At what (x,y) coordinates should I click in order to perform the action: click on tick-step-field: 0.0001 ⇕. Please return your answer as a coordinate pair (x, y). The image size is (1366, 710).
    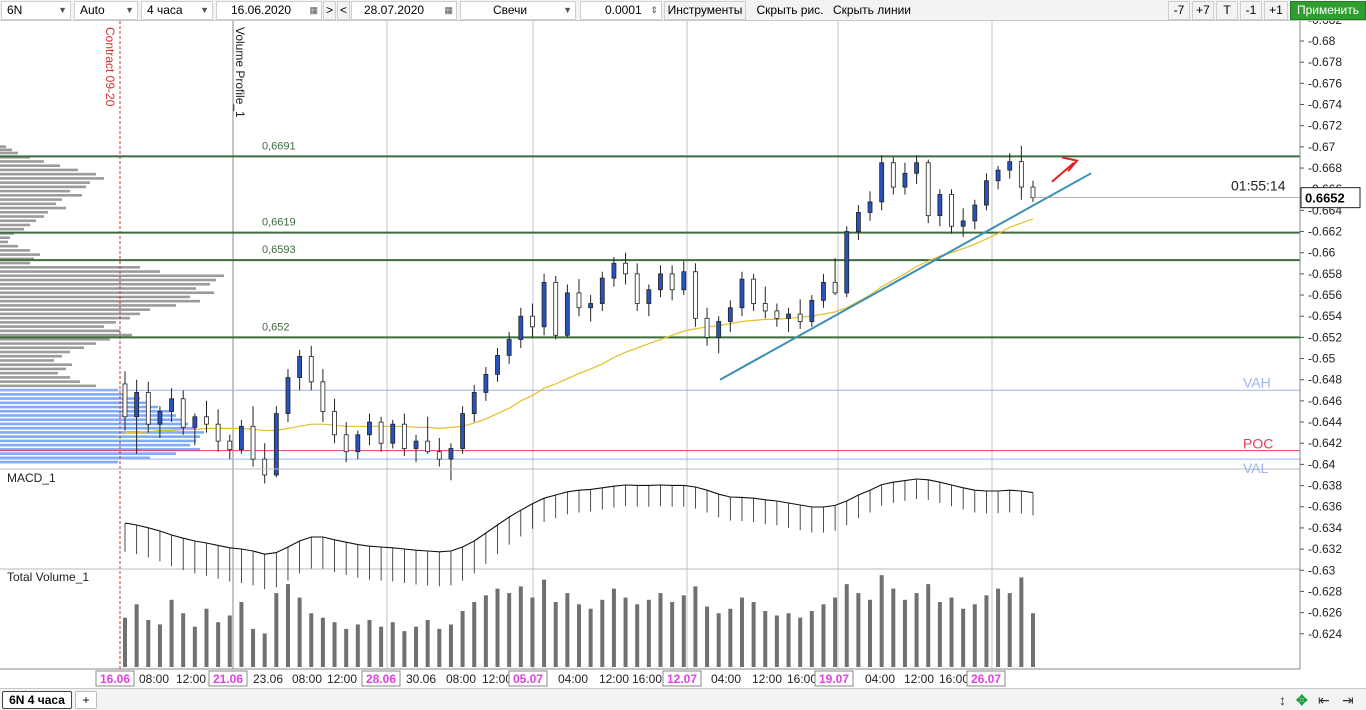
    Looking at the image, I should click on (621, 10).